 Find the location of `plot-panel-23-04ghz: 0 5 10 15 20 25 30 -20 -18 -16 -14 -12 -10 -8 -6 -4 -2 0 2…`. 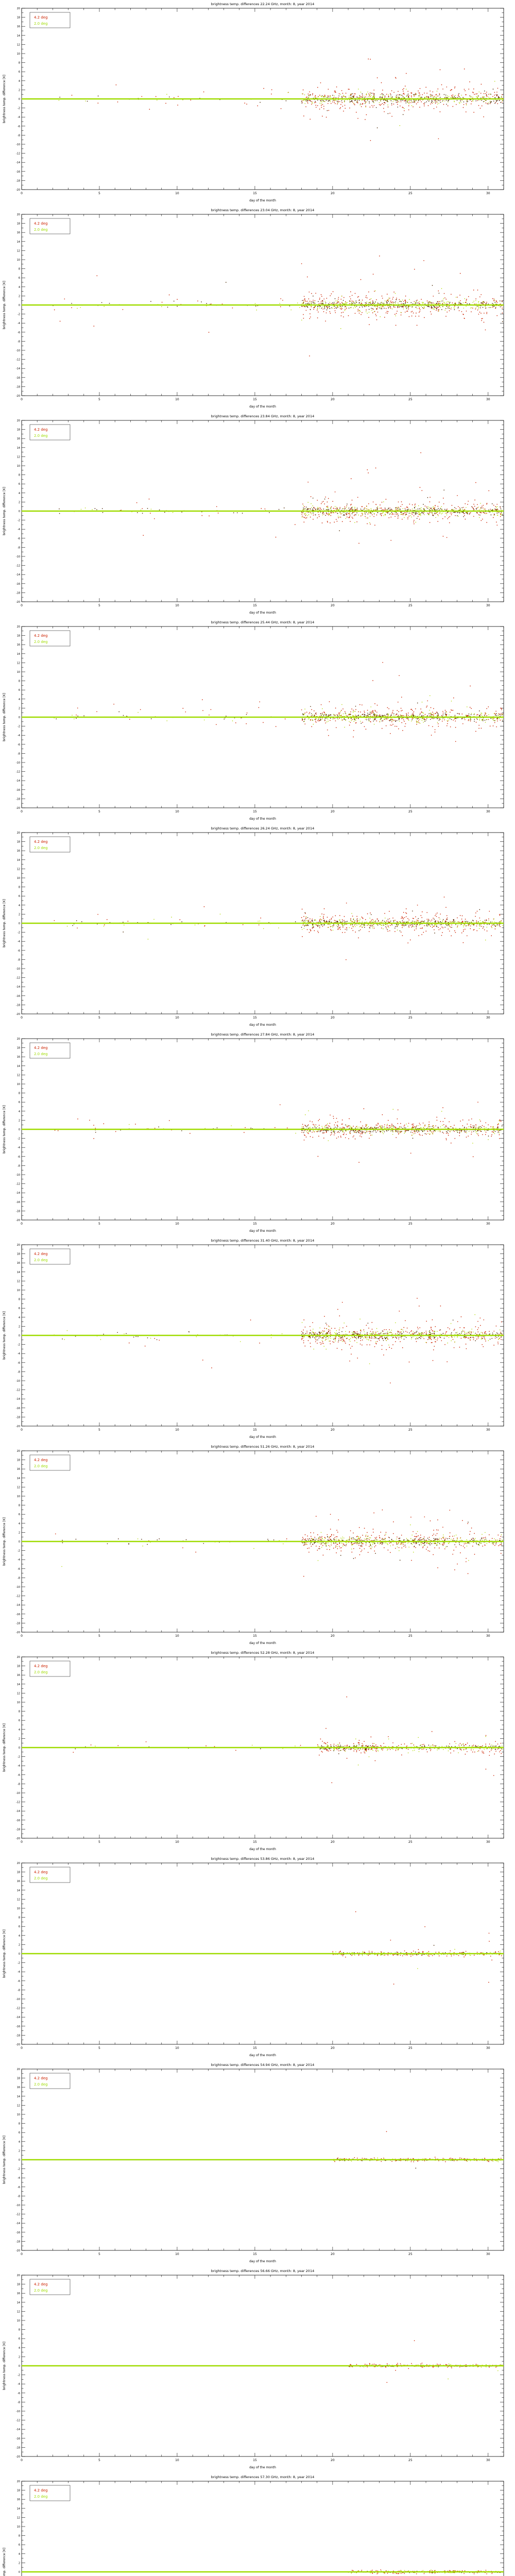

plot-panel-23-04ghz: 0 5 10 15 20 25 30 -20 -18 -16 -14 -12 -10 -8 -6 -4 -2 0 2… is located at coordinates (257, 309).